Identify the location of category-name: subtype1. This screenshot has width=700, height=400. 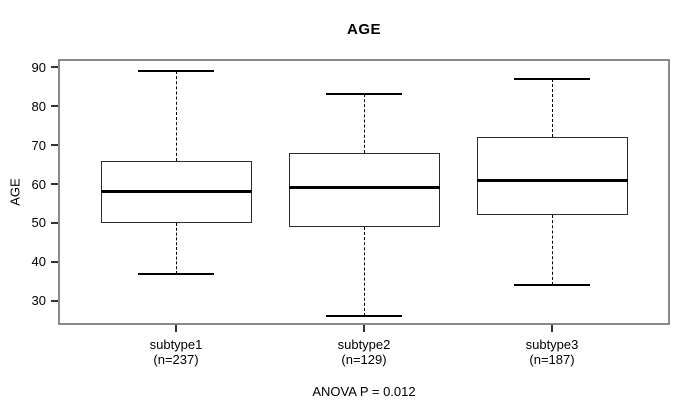
(176, 344).